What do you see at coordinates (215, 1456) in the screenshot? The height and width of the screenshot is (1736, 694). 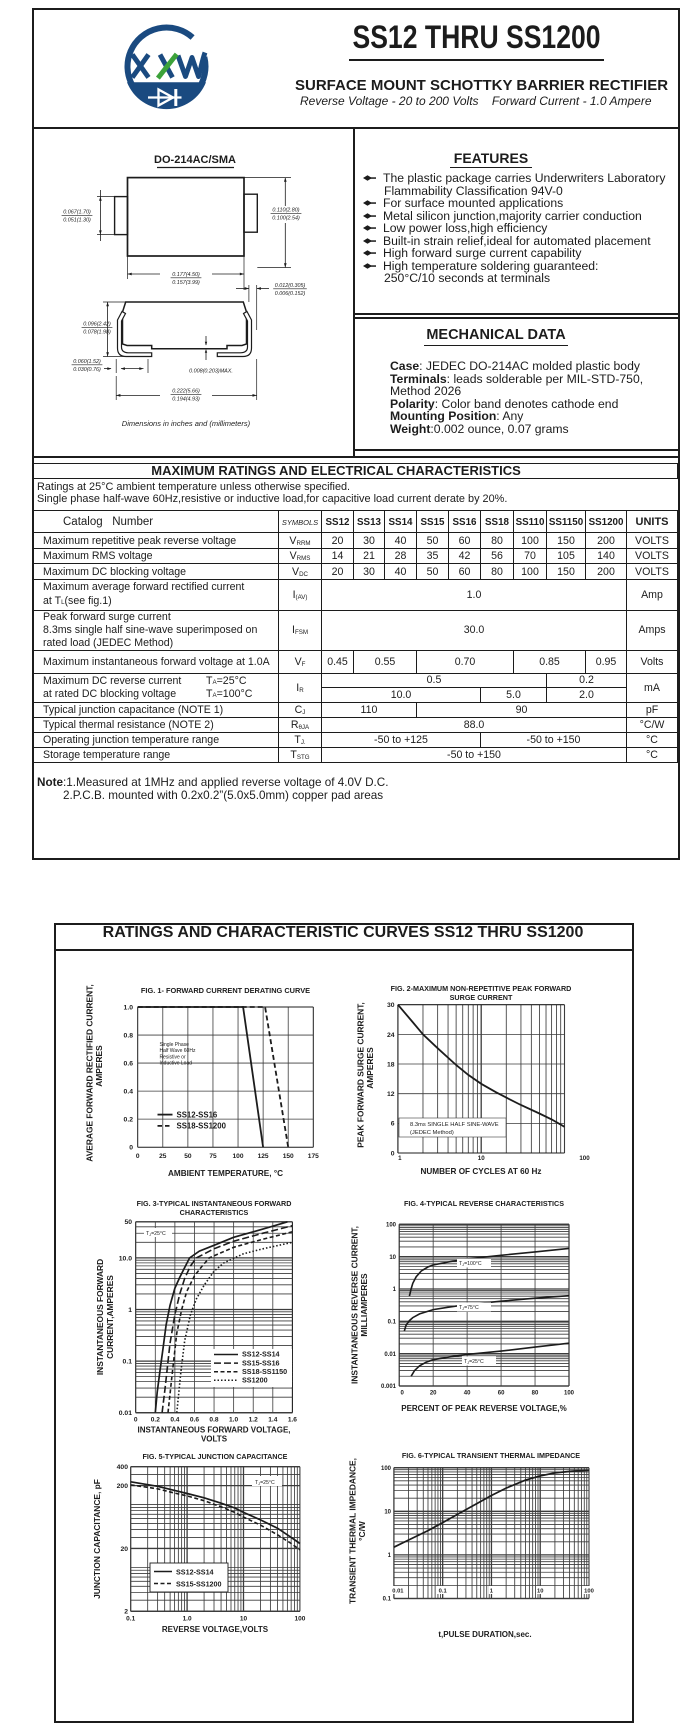 I see `svg-text:FIG. 5-TYPICAL JUNCTION CAPACI: FIG. 5-TYPICAL JUNCTION CAPACITANCE` at bounding box center [215, 1456].